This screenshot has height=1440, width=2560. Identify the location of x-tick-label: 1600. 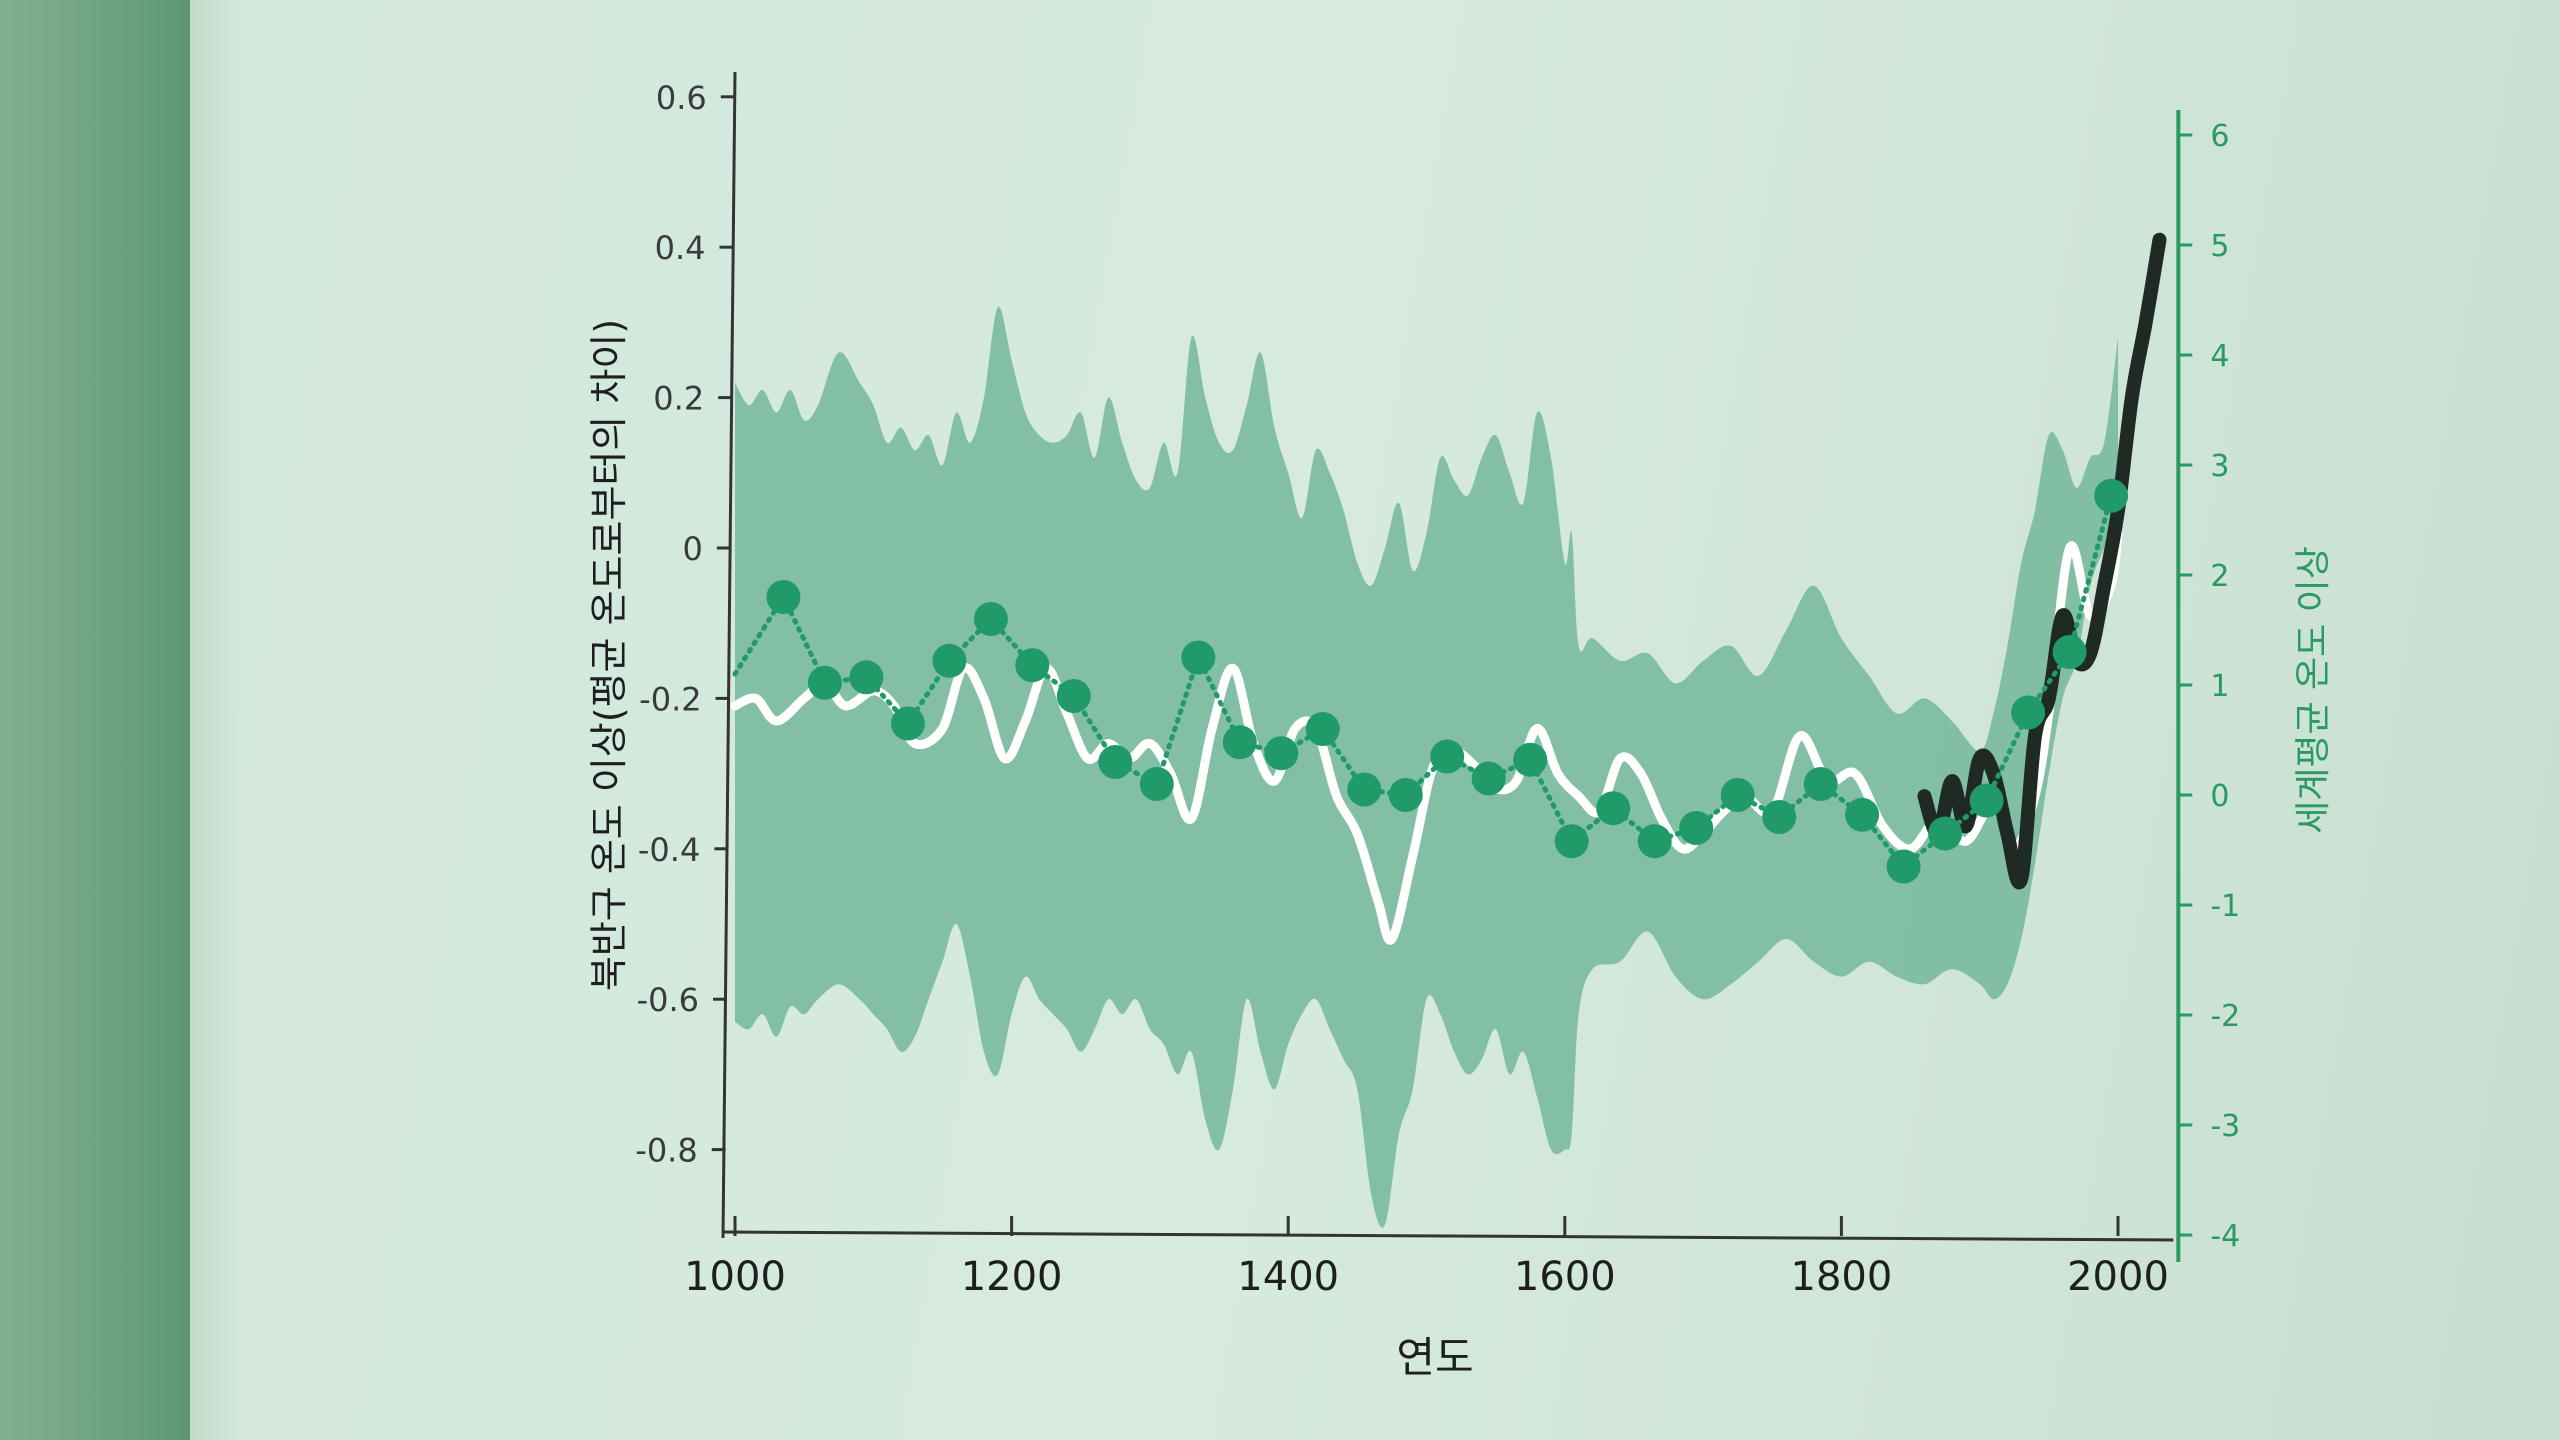
(1565, 1277).